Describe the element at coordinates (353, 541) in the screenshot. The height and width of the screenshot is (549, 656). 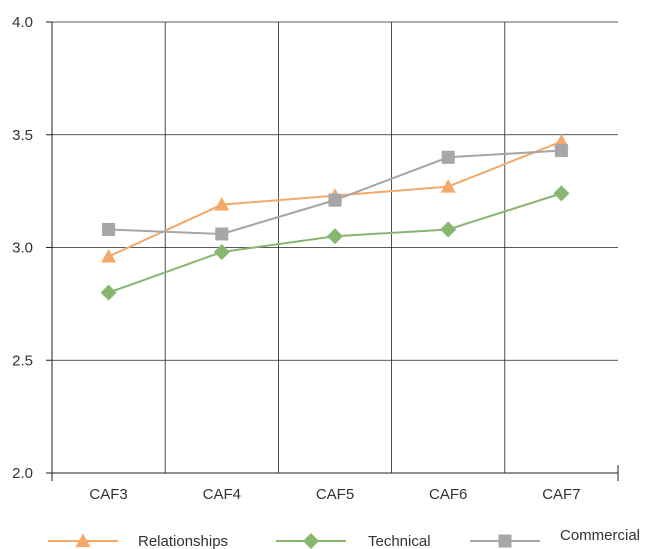
I see `legend-item-technical: Technical` at that location.